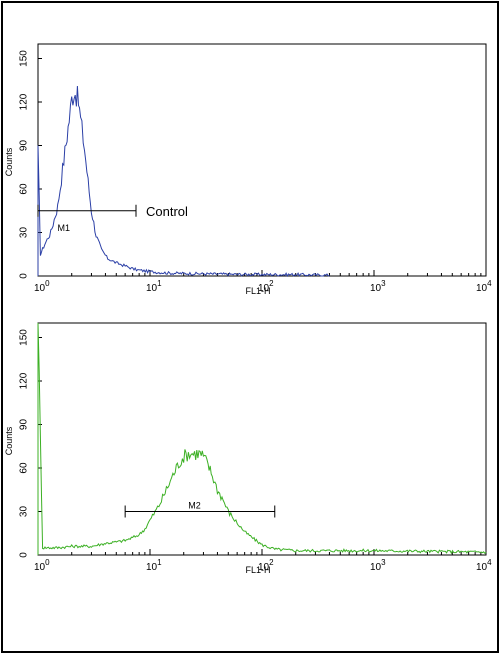  Describe the element at coordinates (167, 211) in the screenshot. I see `control-annotation: Control` at that location.